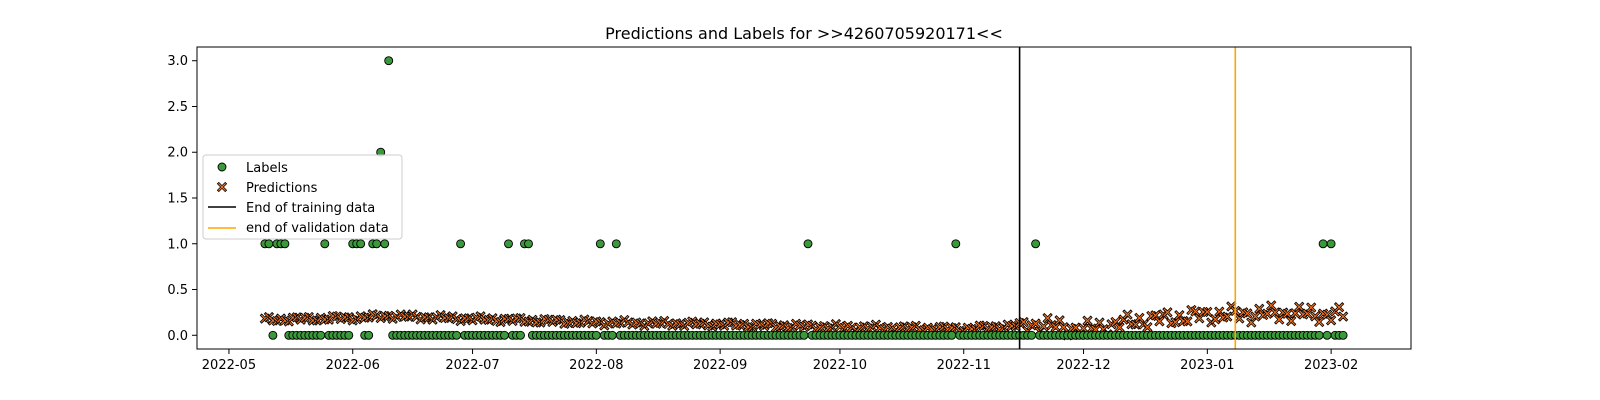  I want to click on legend-box, so click(302, 197).